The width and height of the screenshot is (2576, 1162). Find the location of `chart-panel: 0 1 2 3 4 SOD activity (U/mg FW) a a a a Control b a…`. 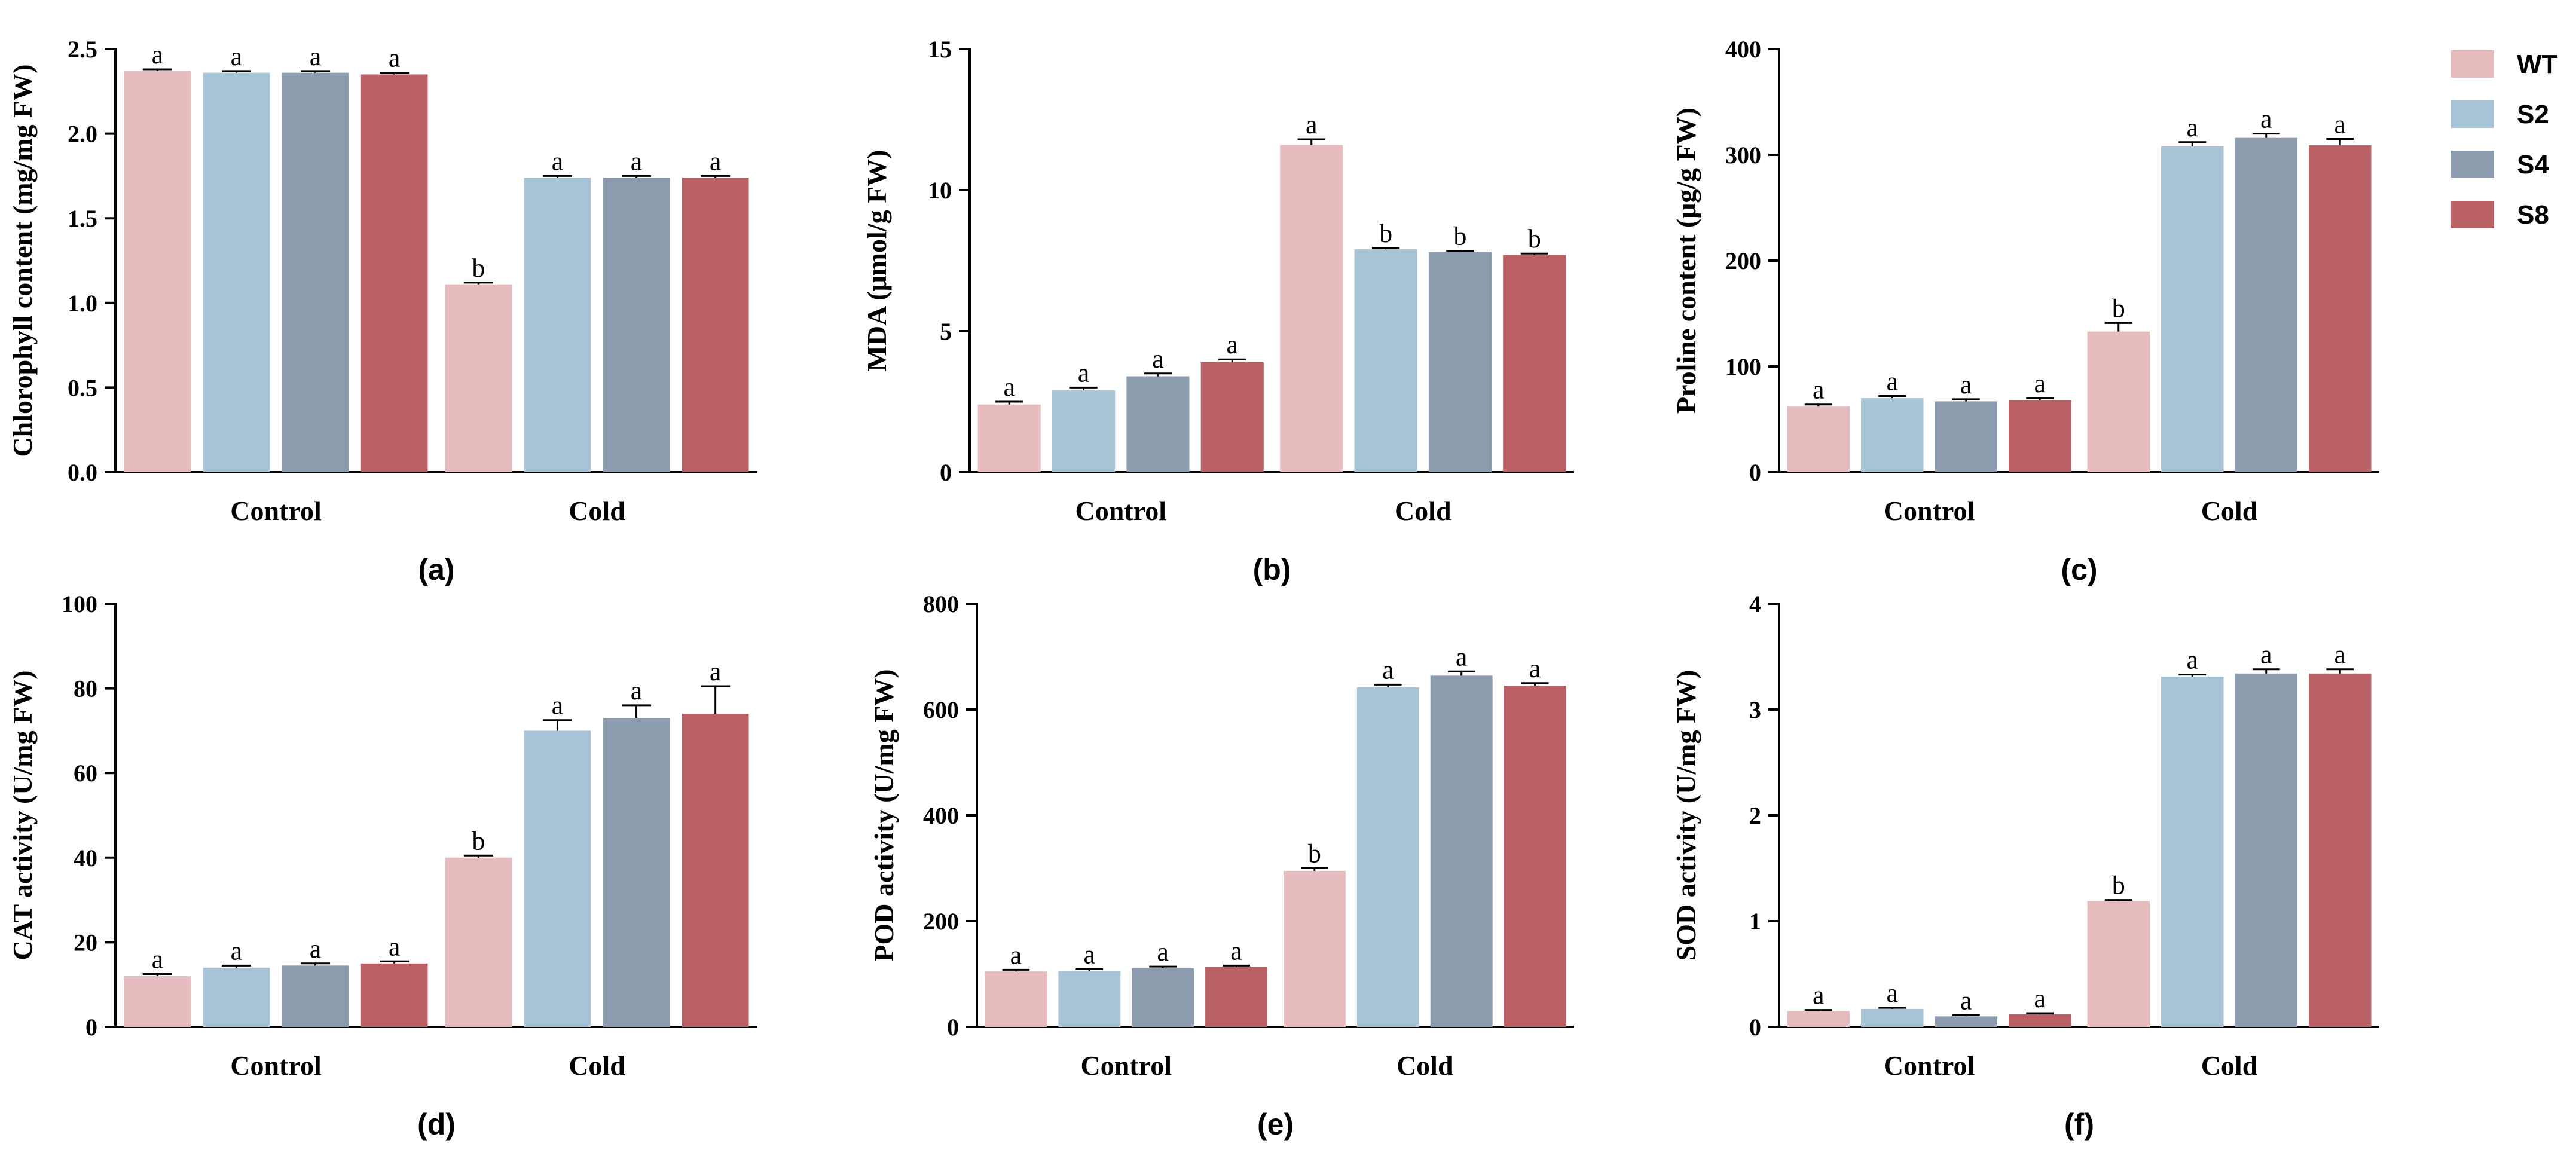

chart-panel: 0 1 2 3 4 SOD activity (U/mg FW) a a a a Control b a… is located at coordinates (2025, 866).